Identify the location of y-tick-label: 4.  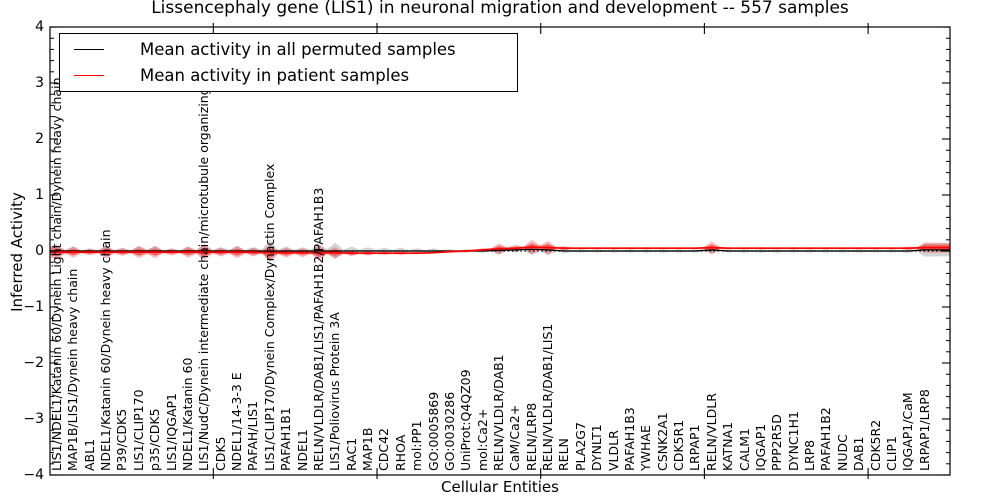
(39, 27).